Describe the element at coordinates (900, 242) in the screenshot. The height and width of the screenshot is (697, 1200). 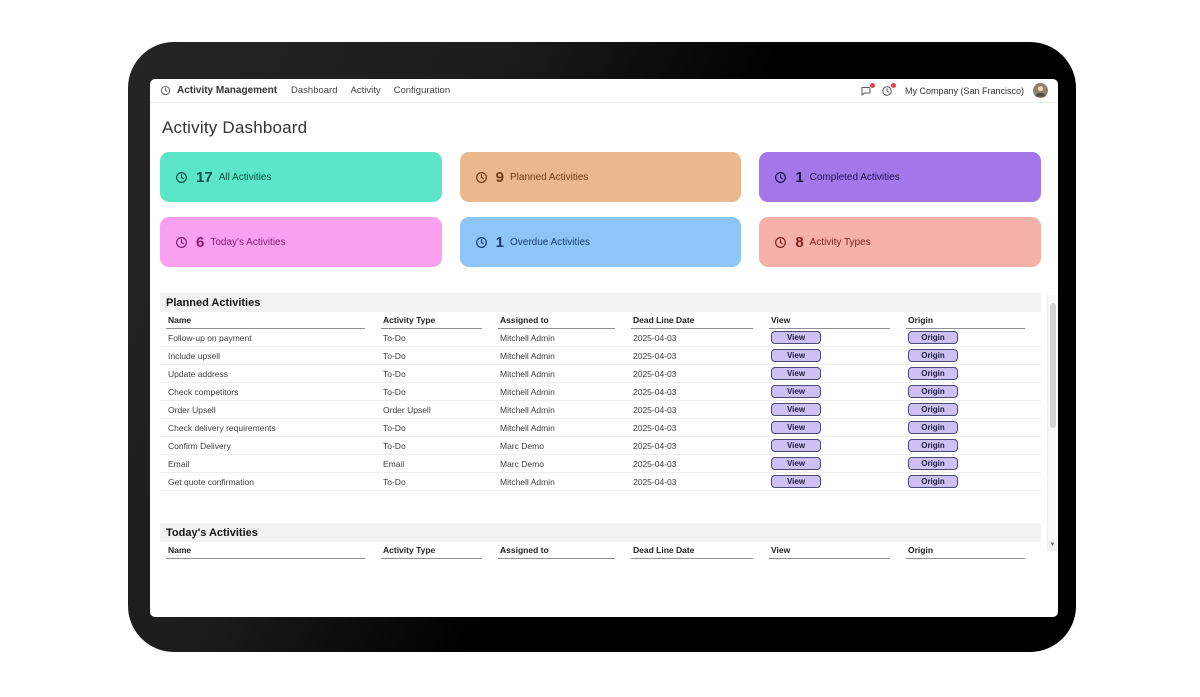
I see `stat-card-activity-types: 8 Activity Types` at that location.